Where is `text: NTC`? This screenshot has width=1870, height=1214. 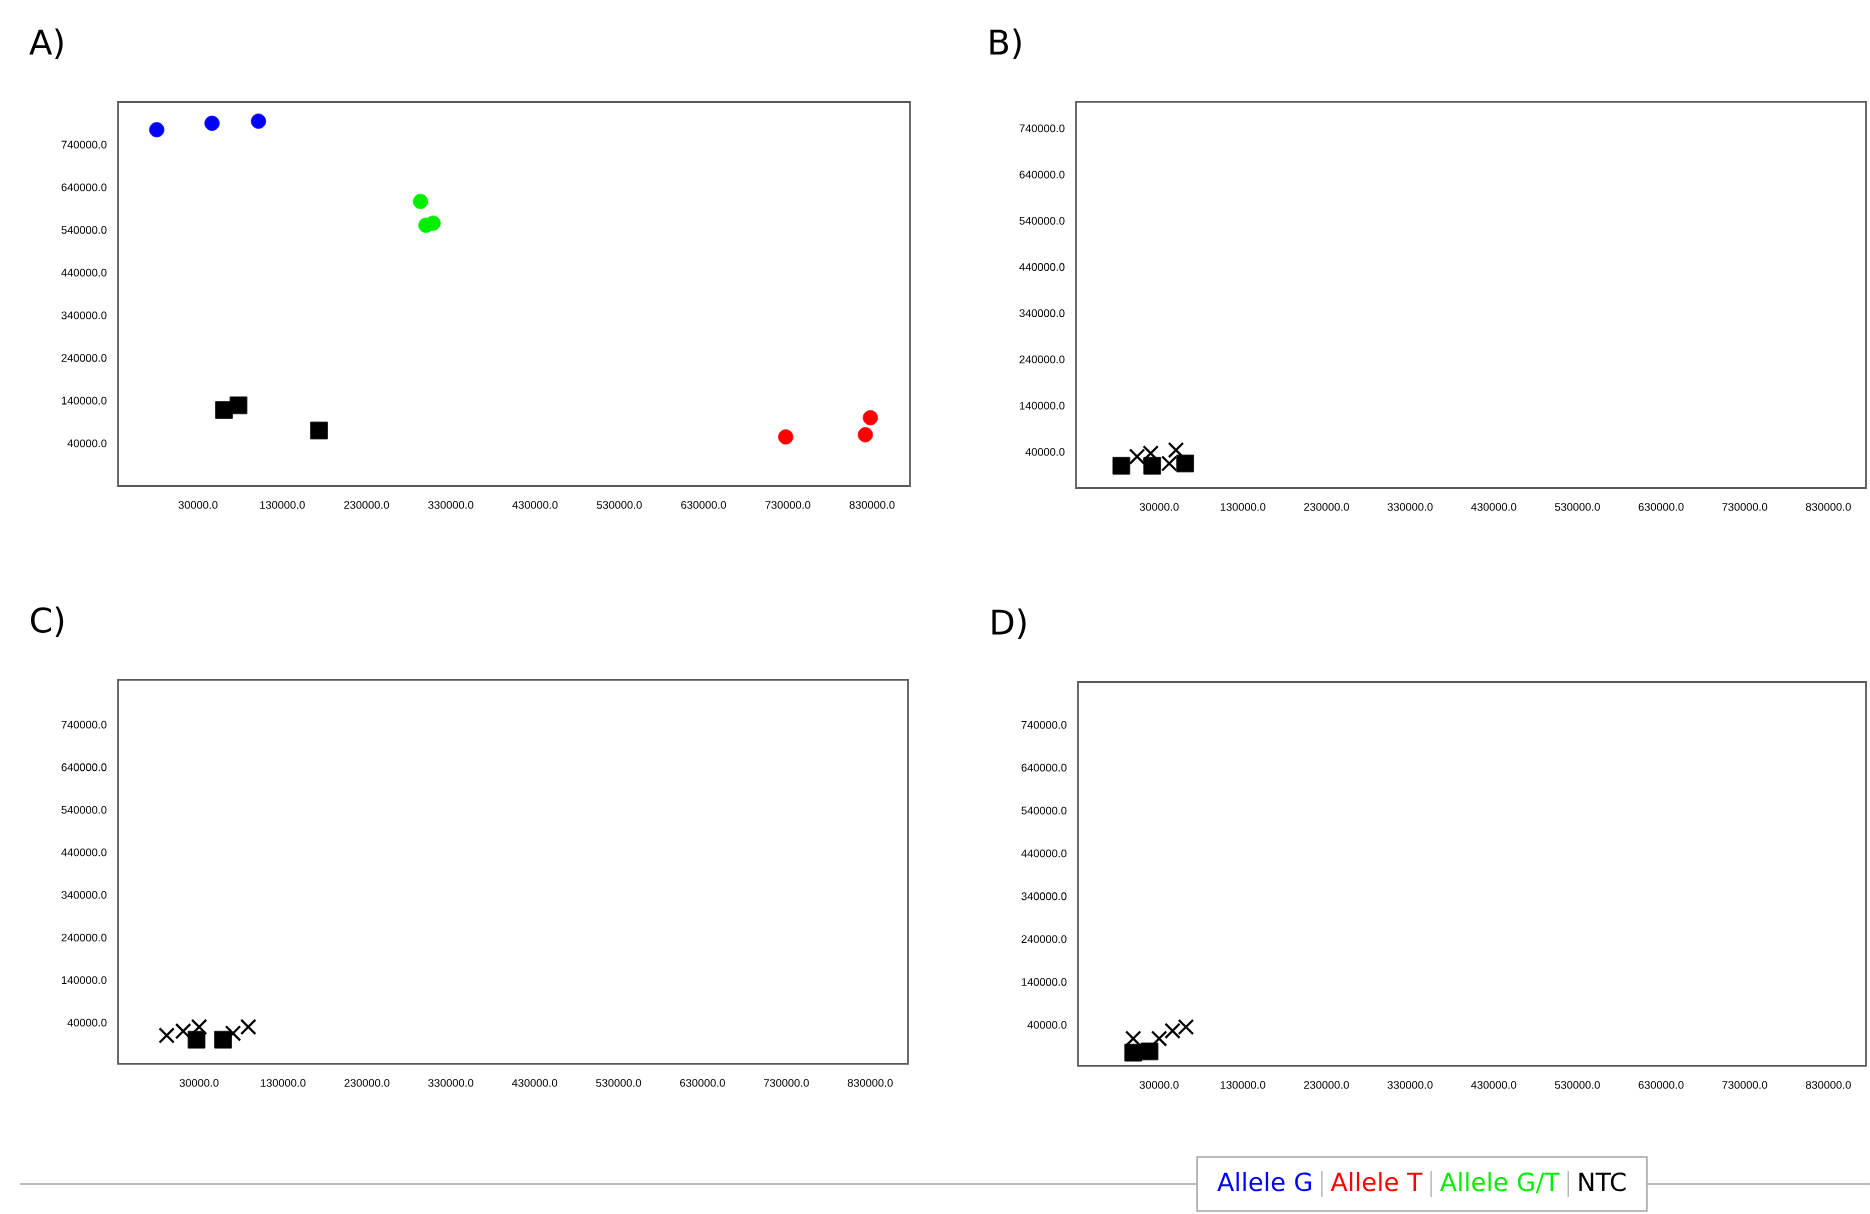
text: NTC is located at coordinates (1602, 1182).